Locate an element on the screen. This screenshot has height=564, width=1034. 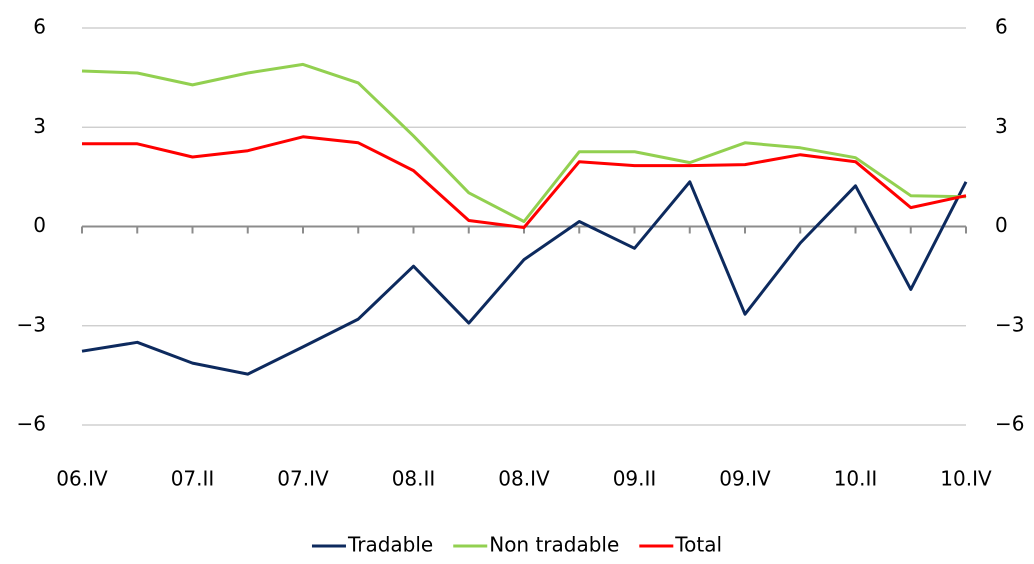
x-tick-label: 10.II is located at coordinates (856, 479).